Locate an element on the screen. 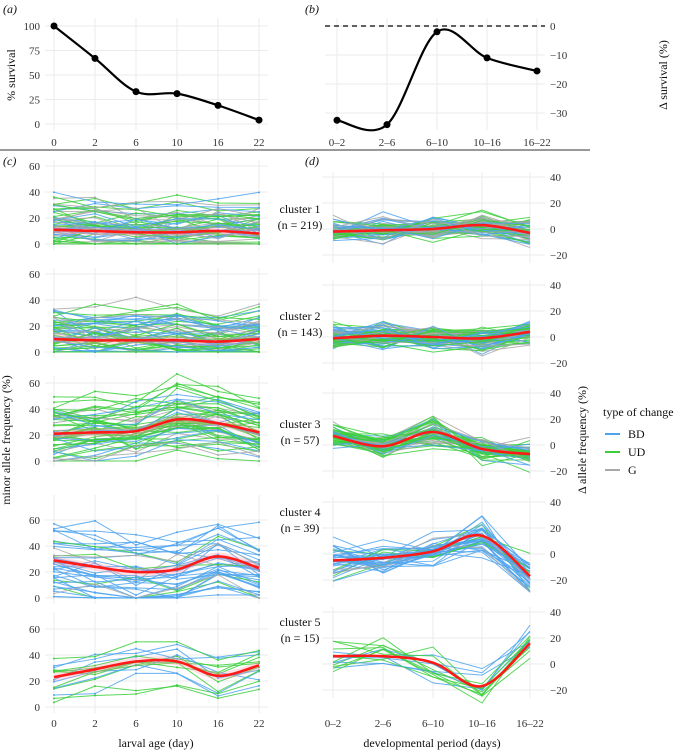 This screenshot has height=751, width=677. panel-a-ylabel: % survival is located at coordinates (11, 75).